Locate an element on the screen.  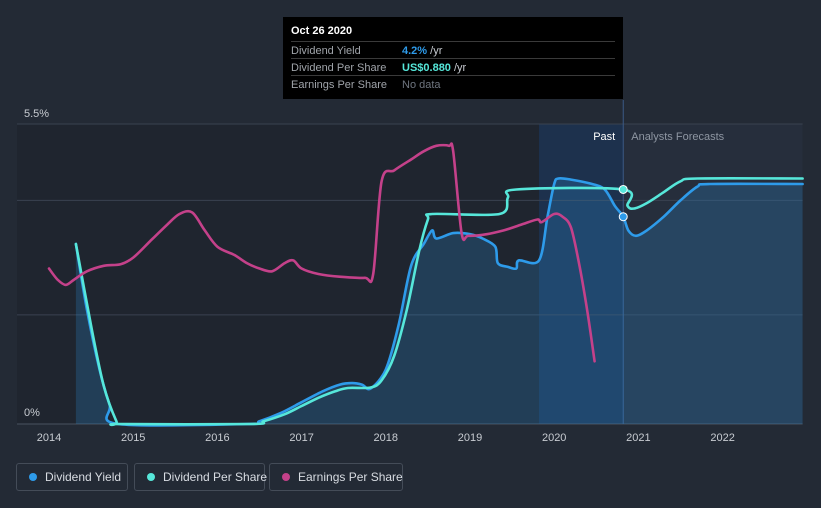
tooltip-label: Dividend Per Share is located at coordinates (339, 68).